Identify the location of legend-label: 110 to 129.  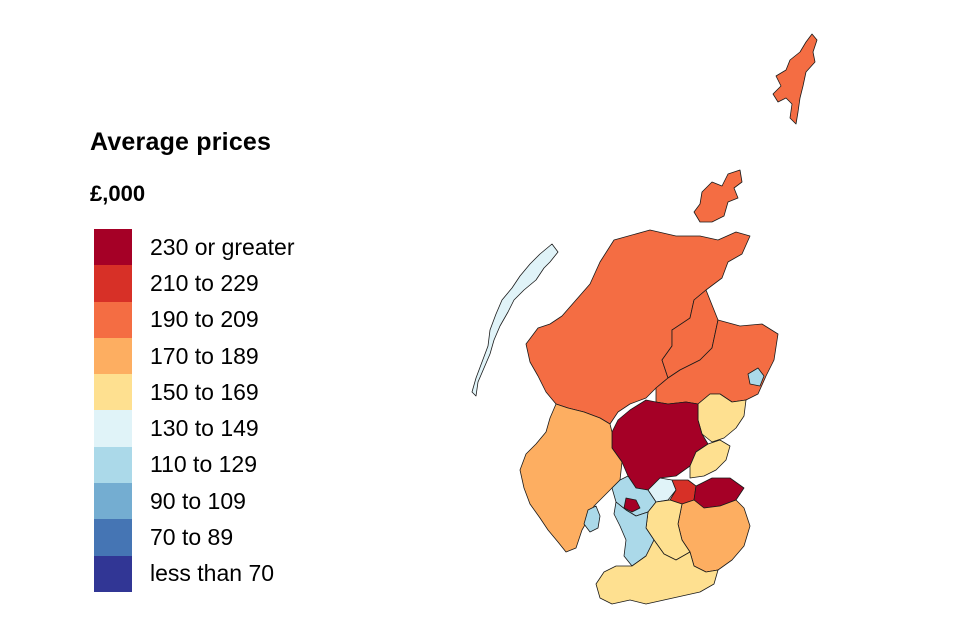
(204, 464).